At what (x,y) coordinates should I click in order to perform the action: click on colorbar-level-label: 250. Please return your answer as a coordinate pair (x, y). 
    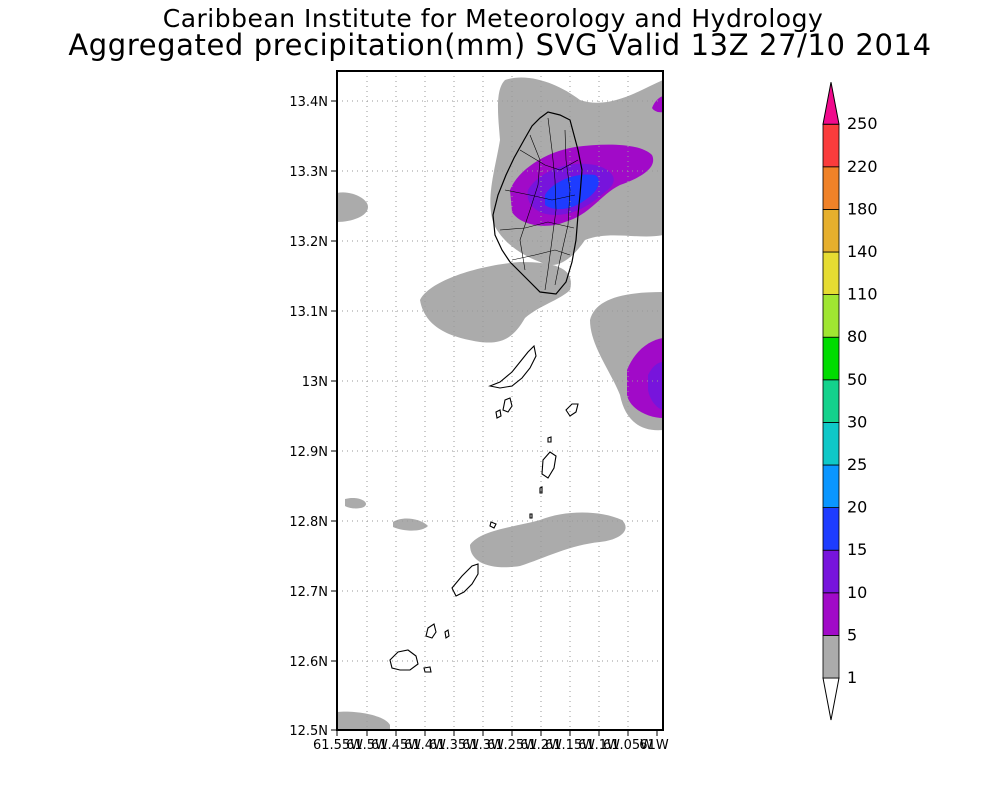
    Looking at the image, I should click on (862, 123).